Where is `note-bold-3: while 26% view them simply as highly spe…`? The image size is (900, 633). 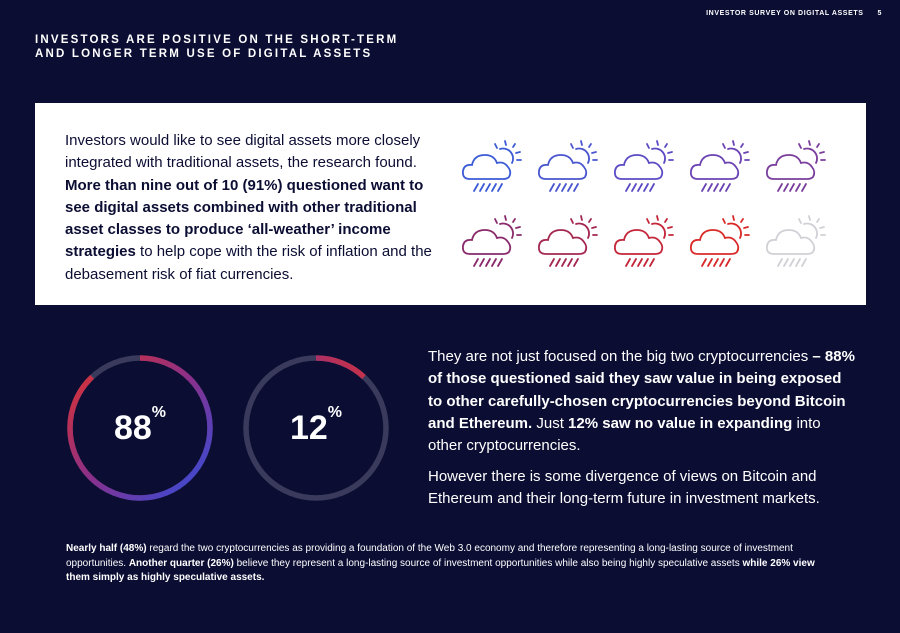
note-bold-3: while 26% view them simply as highly spe… is located at coordinates (440, 570).